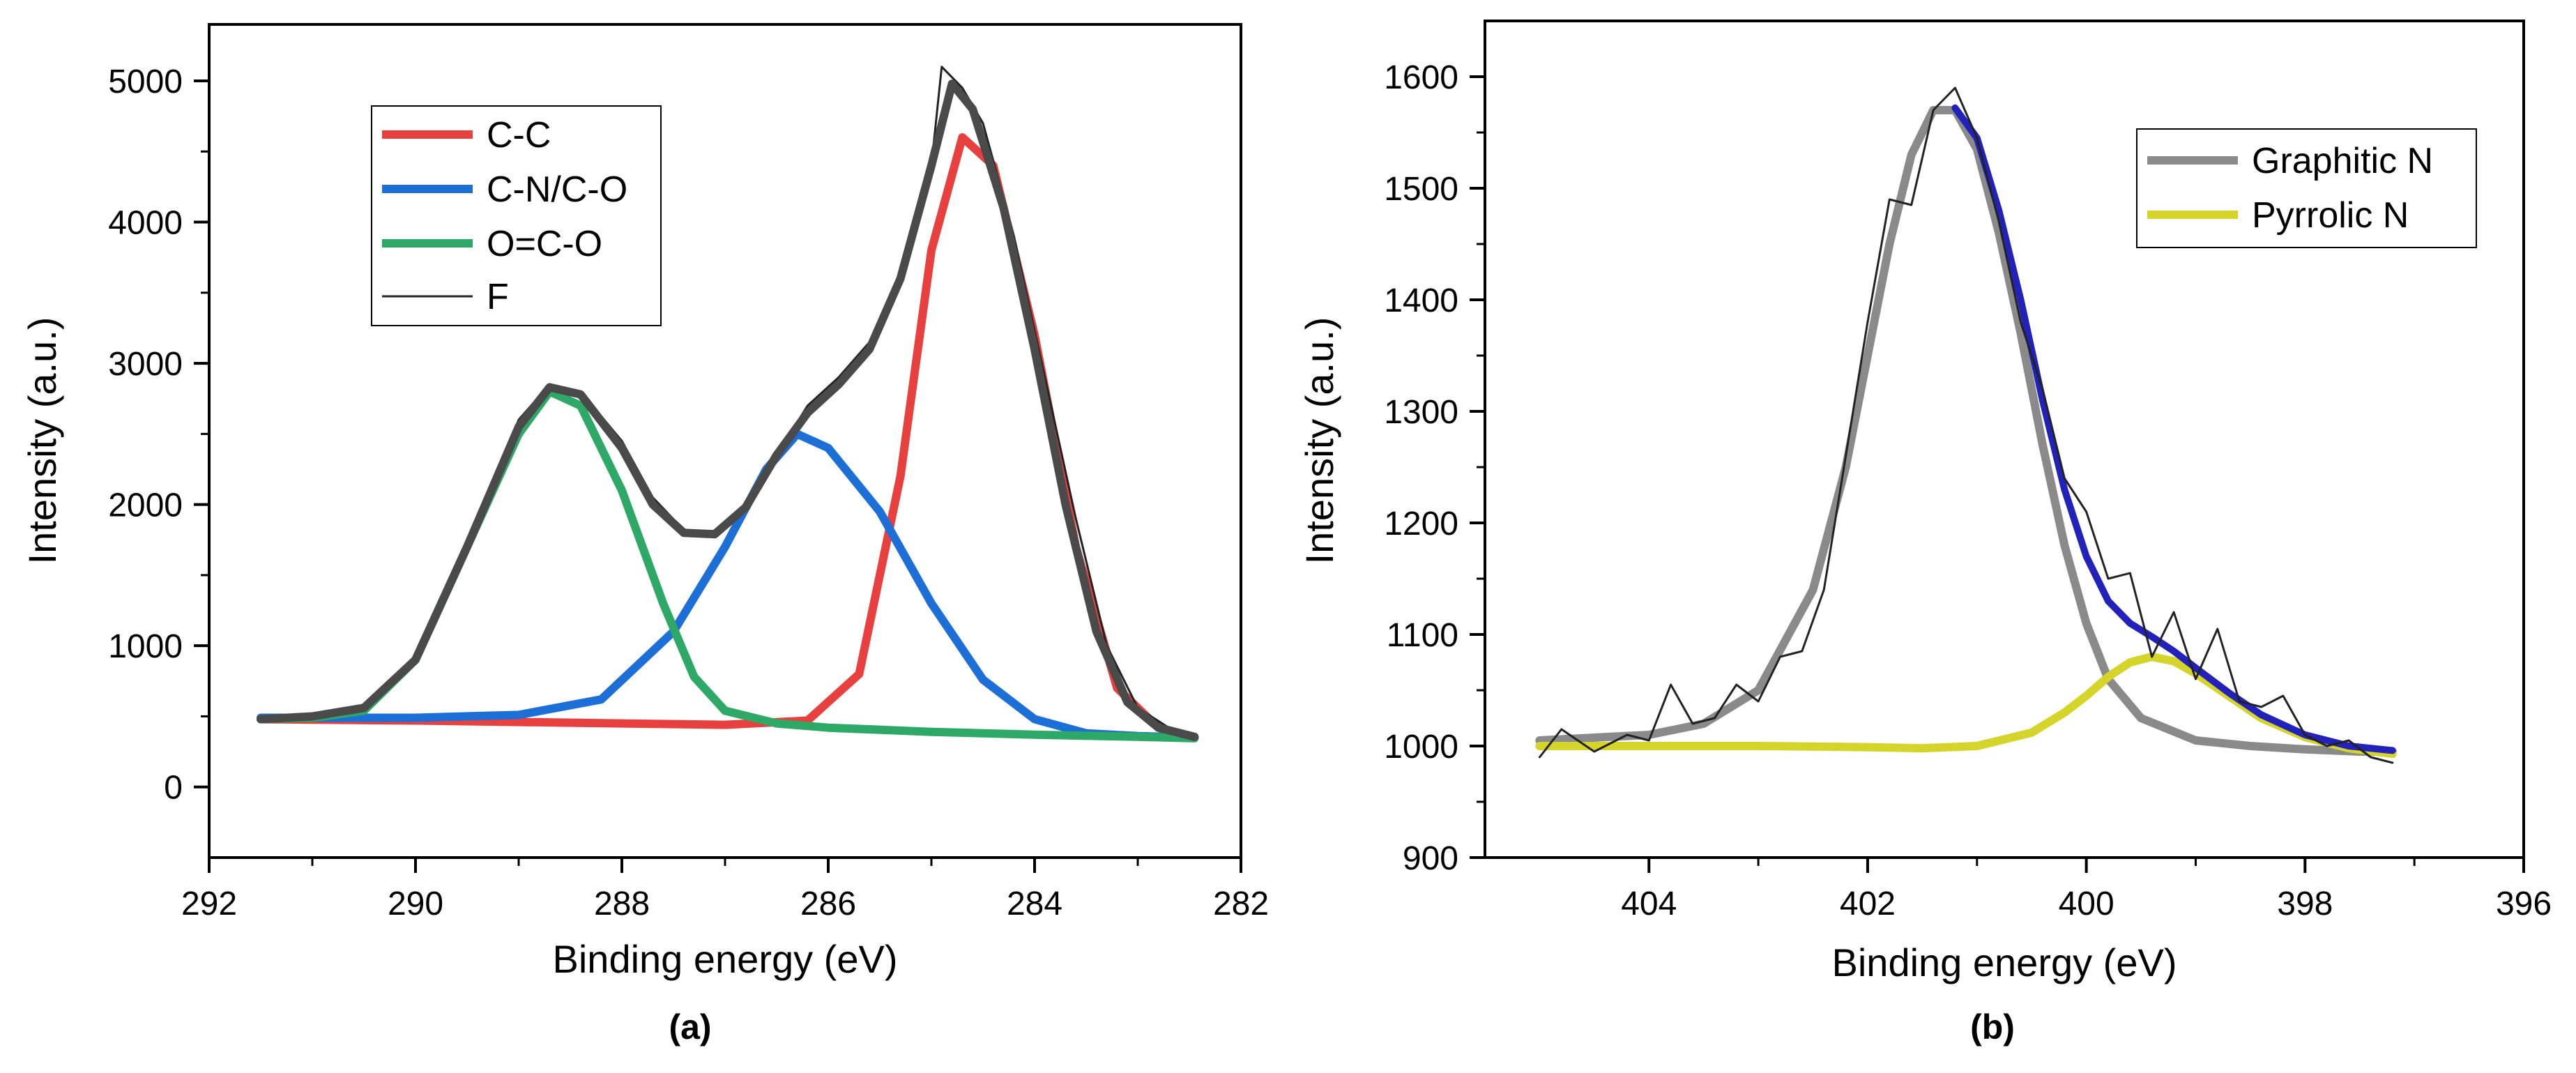  I want to click on y-axis-title-a: Intensity (a.u.), so click(42, 441).